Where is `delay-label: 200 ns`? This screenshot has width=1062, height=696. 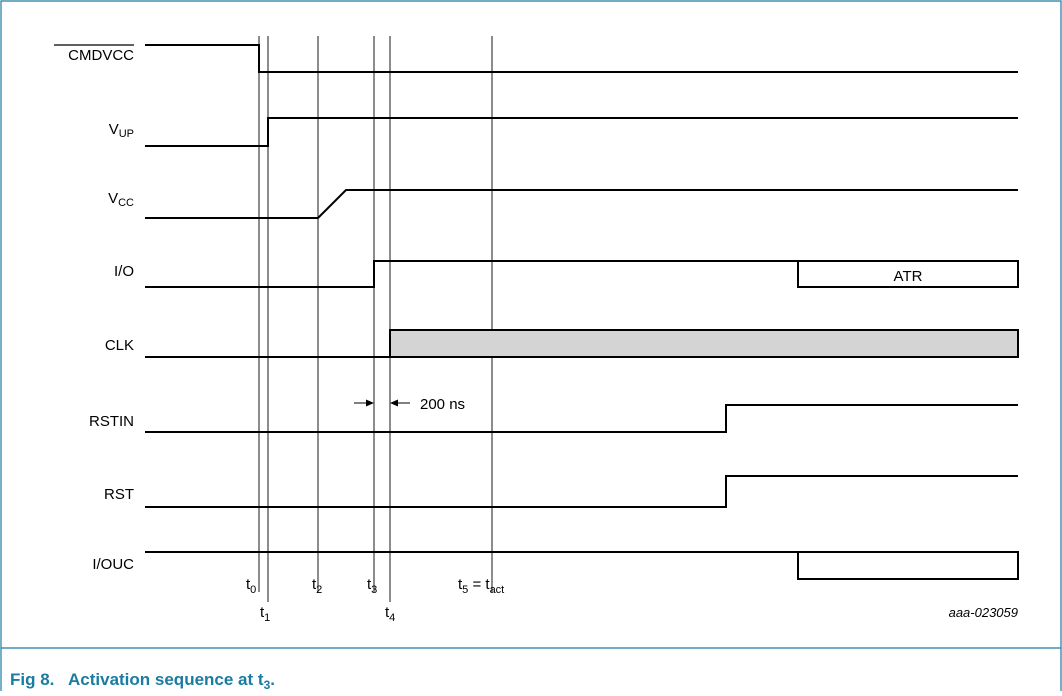 delay-label: 200 ns is located at coordinates (442, 404).